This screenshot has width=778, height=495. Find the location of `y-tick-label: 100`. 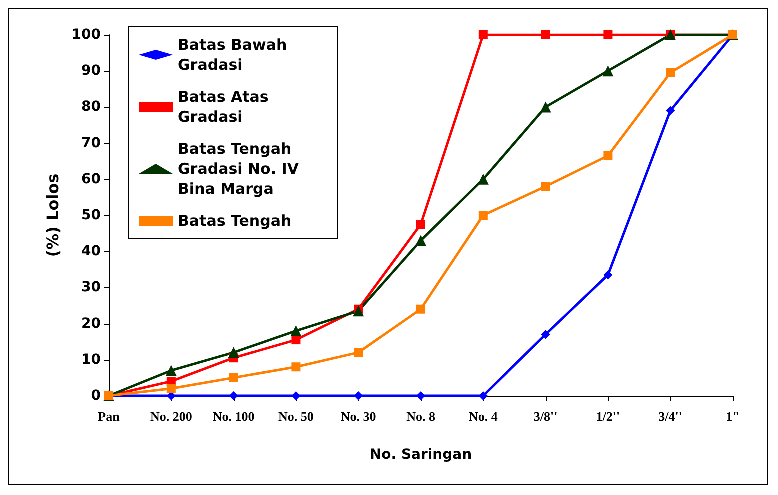

y-tick-label: 100 is located at coordinates (87, 35).